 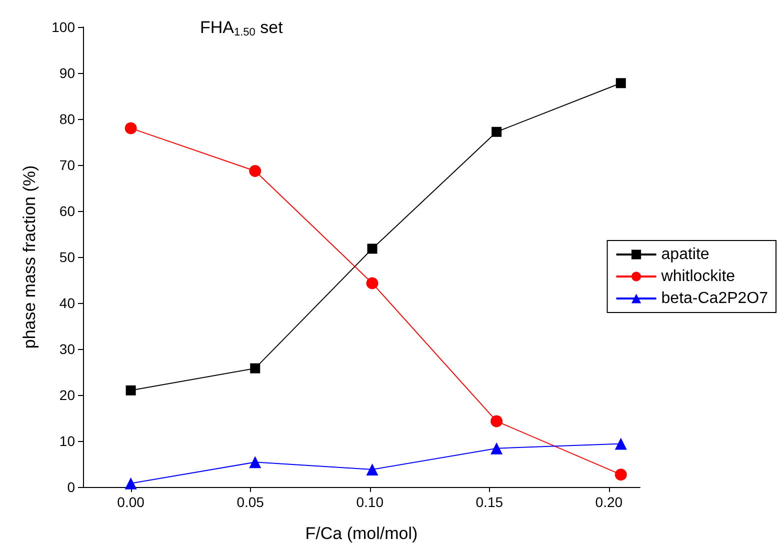 I want to click on x-tick-label: 0.00, so click(x=131, y=502).